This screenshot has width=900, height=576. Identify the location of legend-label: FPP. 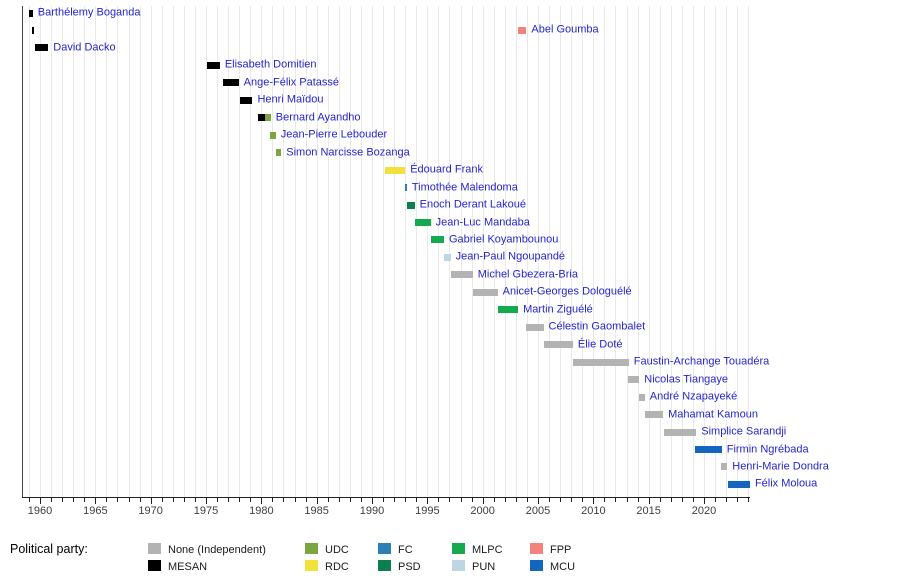
(561, 550).